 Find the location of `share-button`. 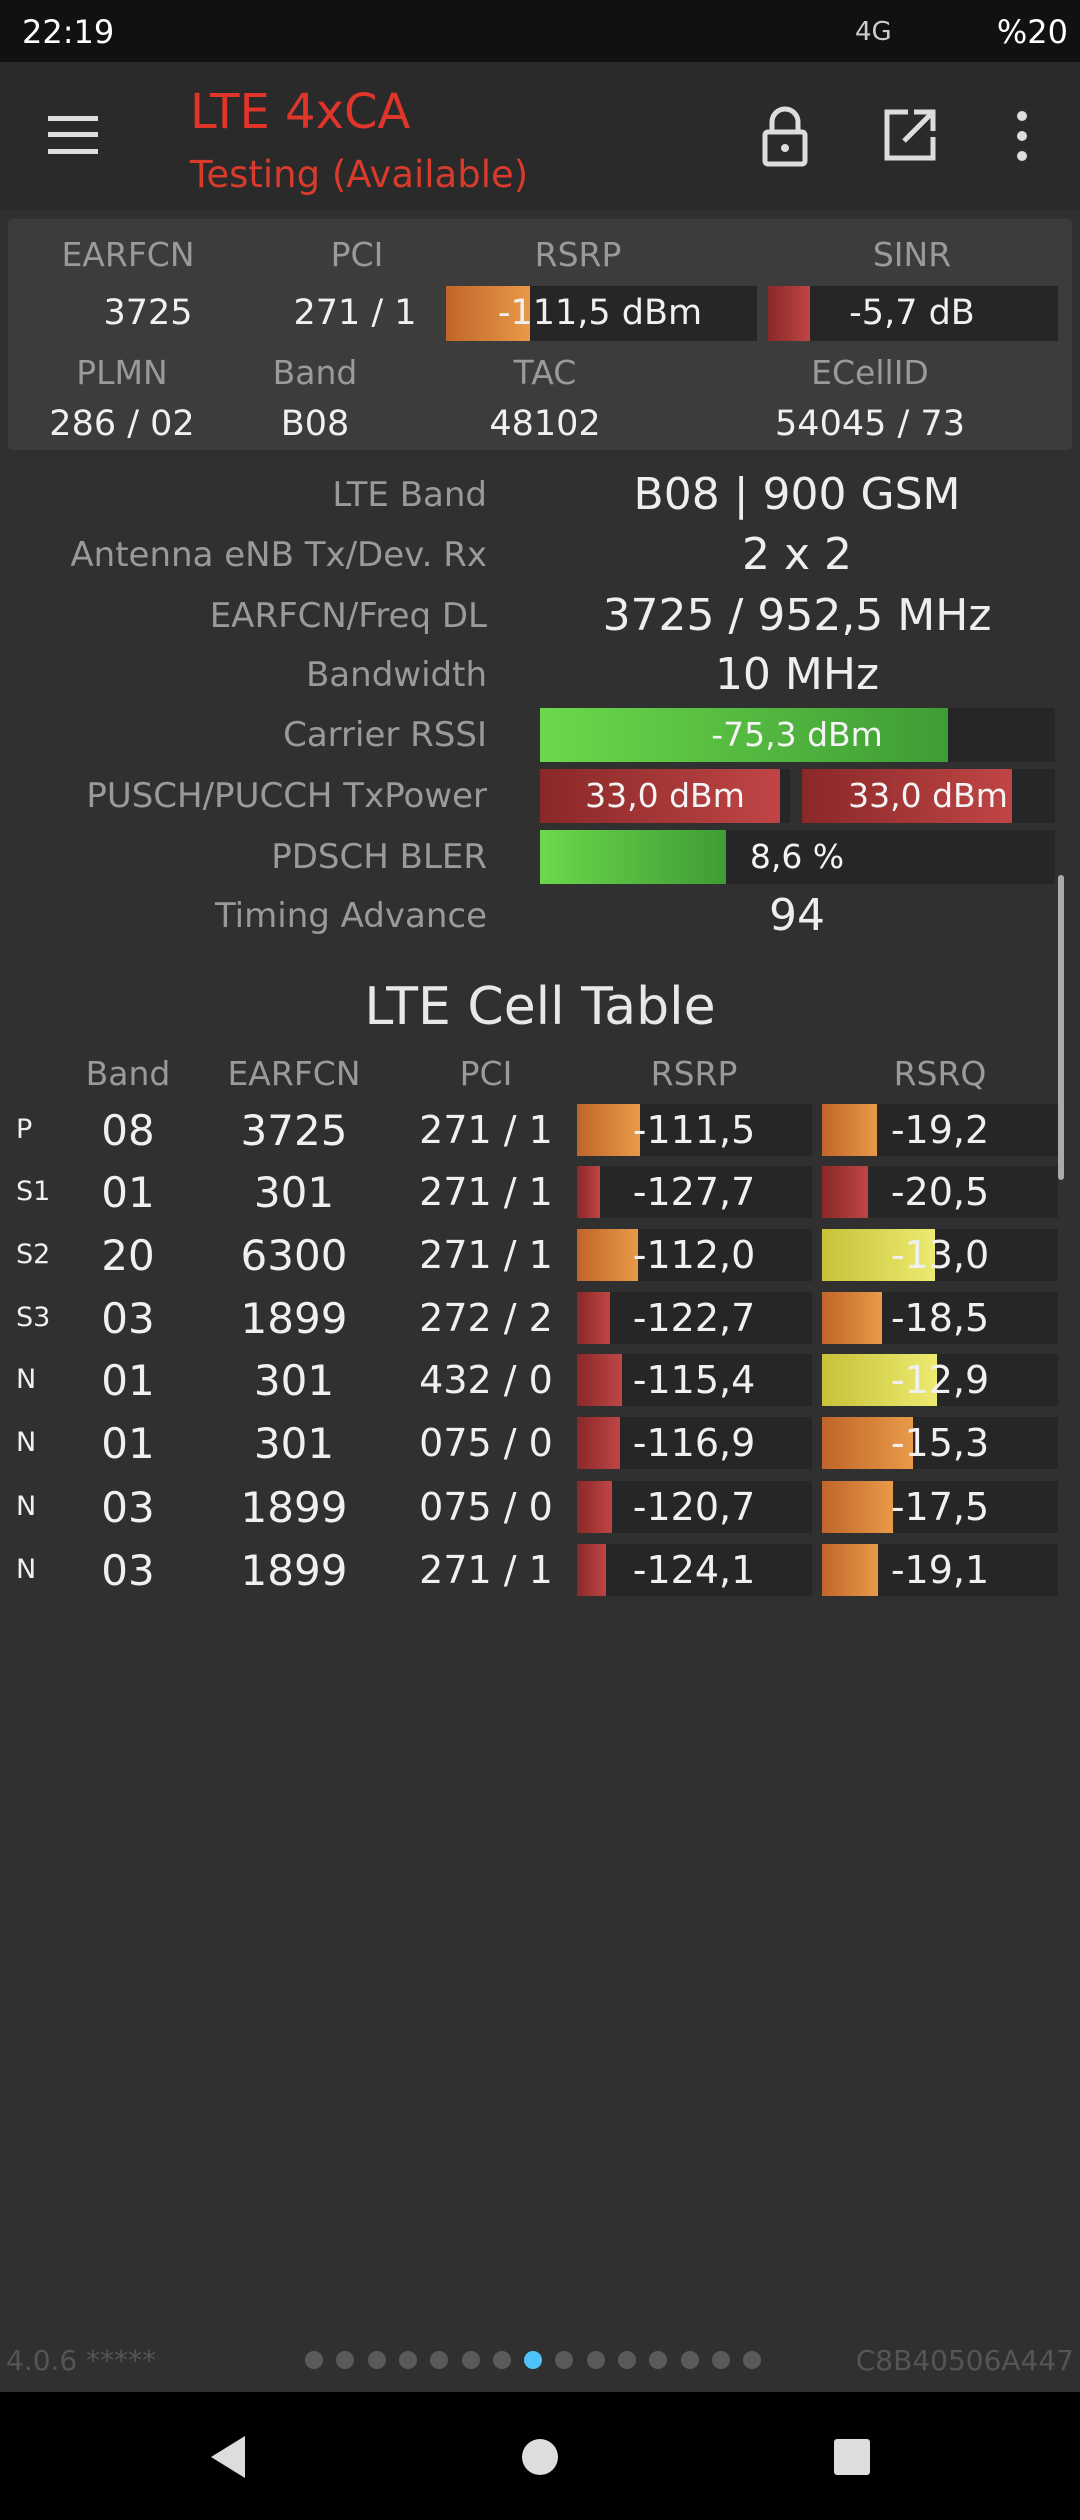

share-button is located at coordinates (910, 135).